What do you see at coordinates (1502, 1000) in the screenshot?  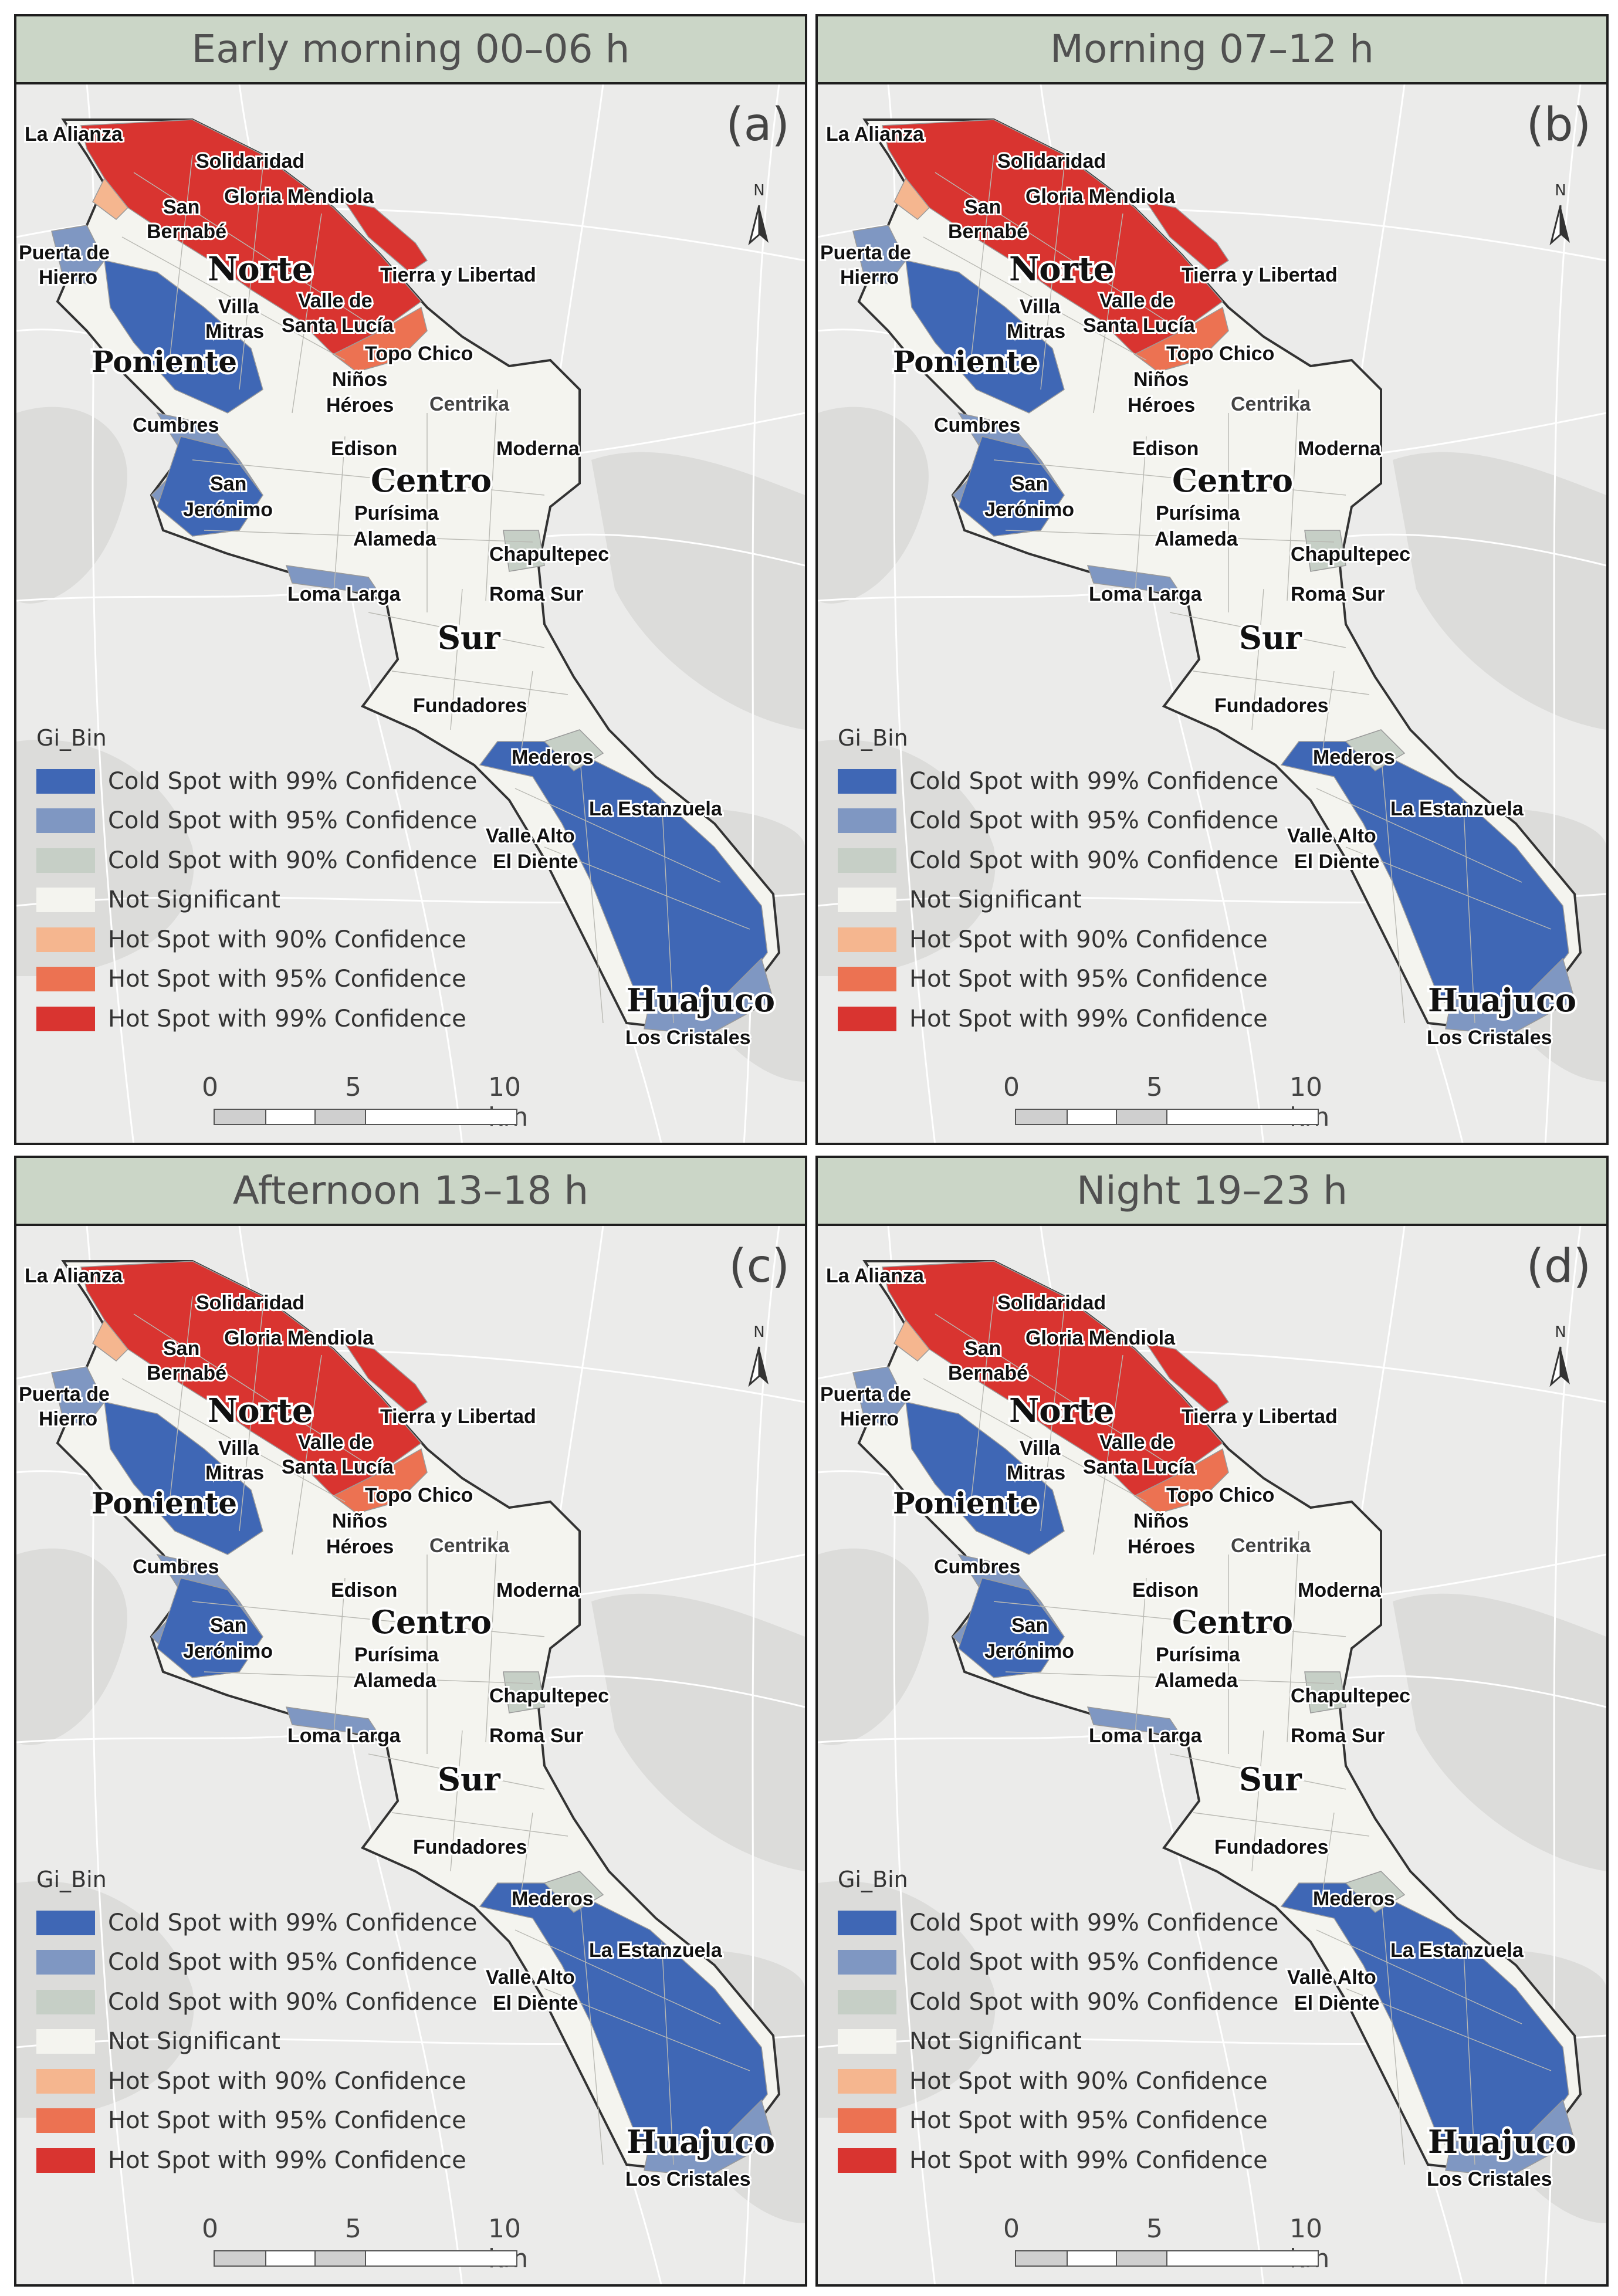 I see `label-huajuco: Huajuco` at bounding box center [1502, 1000].